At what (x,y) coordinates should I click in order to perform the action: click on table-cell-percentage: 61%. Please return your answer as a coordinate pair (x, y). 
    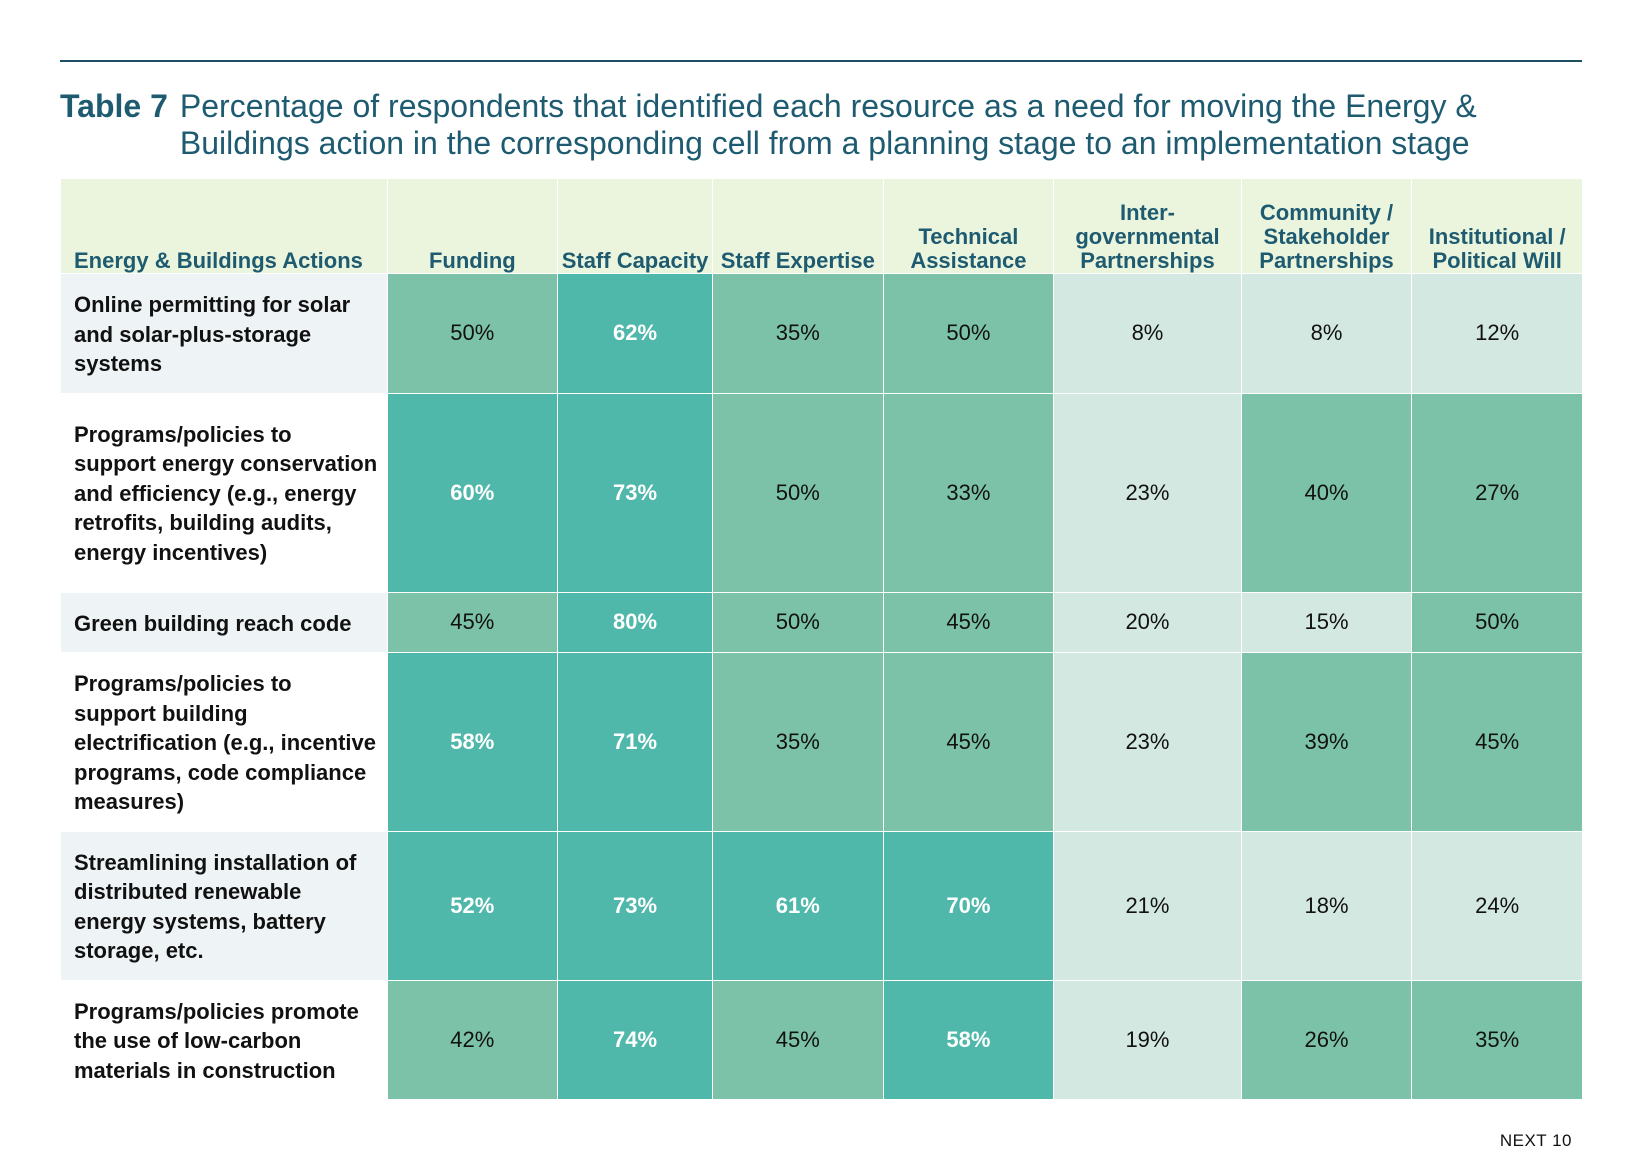
    Looking at the image, I should click on (797, 905).